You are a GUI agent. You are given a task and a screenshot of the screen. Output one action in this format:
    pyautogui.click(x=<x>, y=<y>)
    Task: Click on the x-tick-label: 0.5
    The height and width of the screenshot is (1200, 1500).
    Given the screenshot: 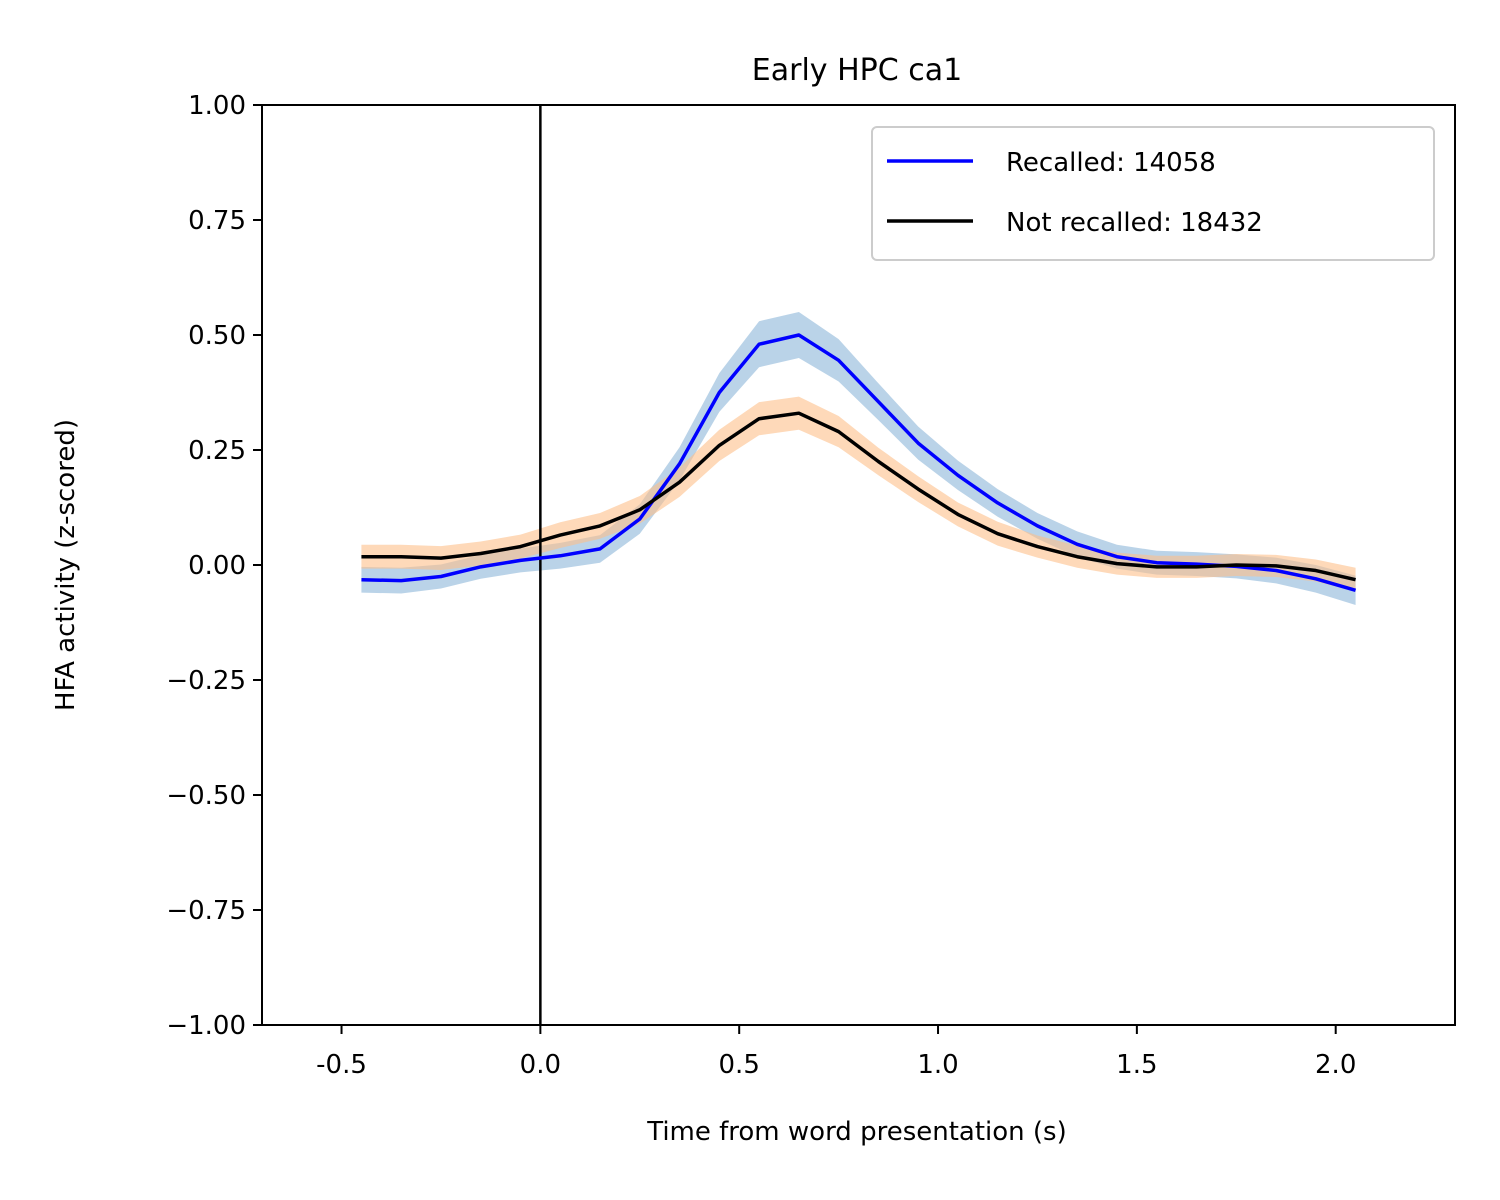 What is the action you would take?
    pyautogui.click(x=739, y=1065)
    